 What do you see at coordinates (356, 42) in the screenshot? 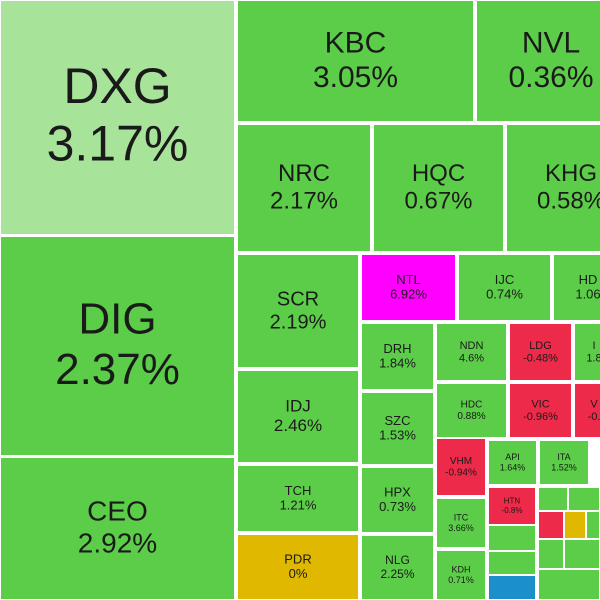
I see `tile-name: KBC` at bounding box center [356, 42].